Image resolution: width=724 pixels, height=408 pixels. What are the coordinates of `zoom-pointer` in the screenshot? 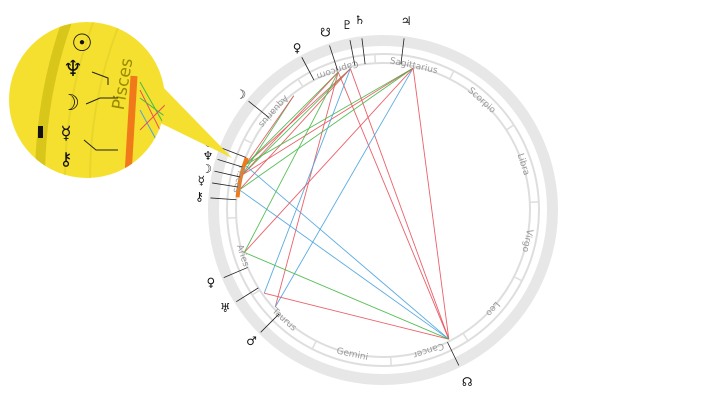 It's located at (191, 121).